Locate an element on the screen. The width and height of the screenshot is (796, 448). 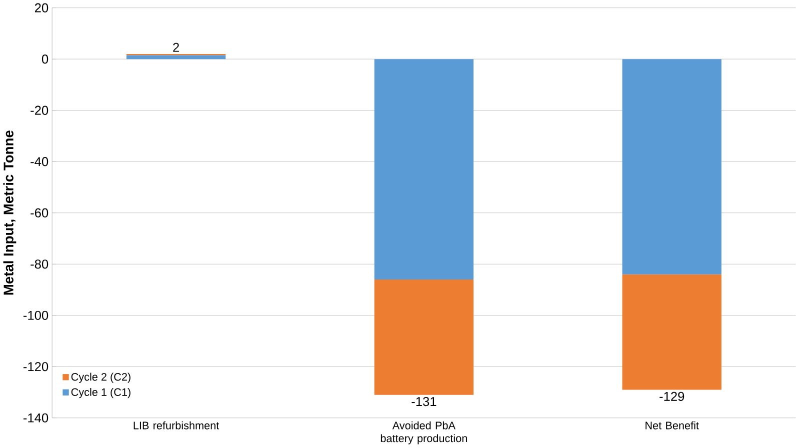
y-tick-label: -80 is located at coordinates (39, 264).